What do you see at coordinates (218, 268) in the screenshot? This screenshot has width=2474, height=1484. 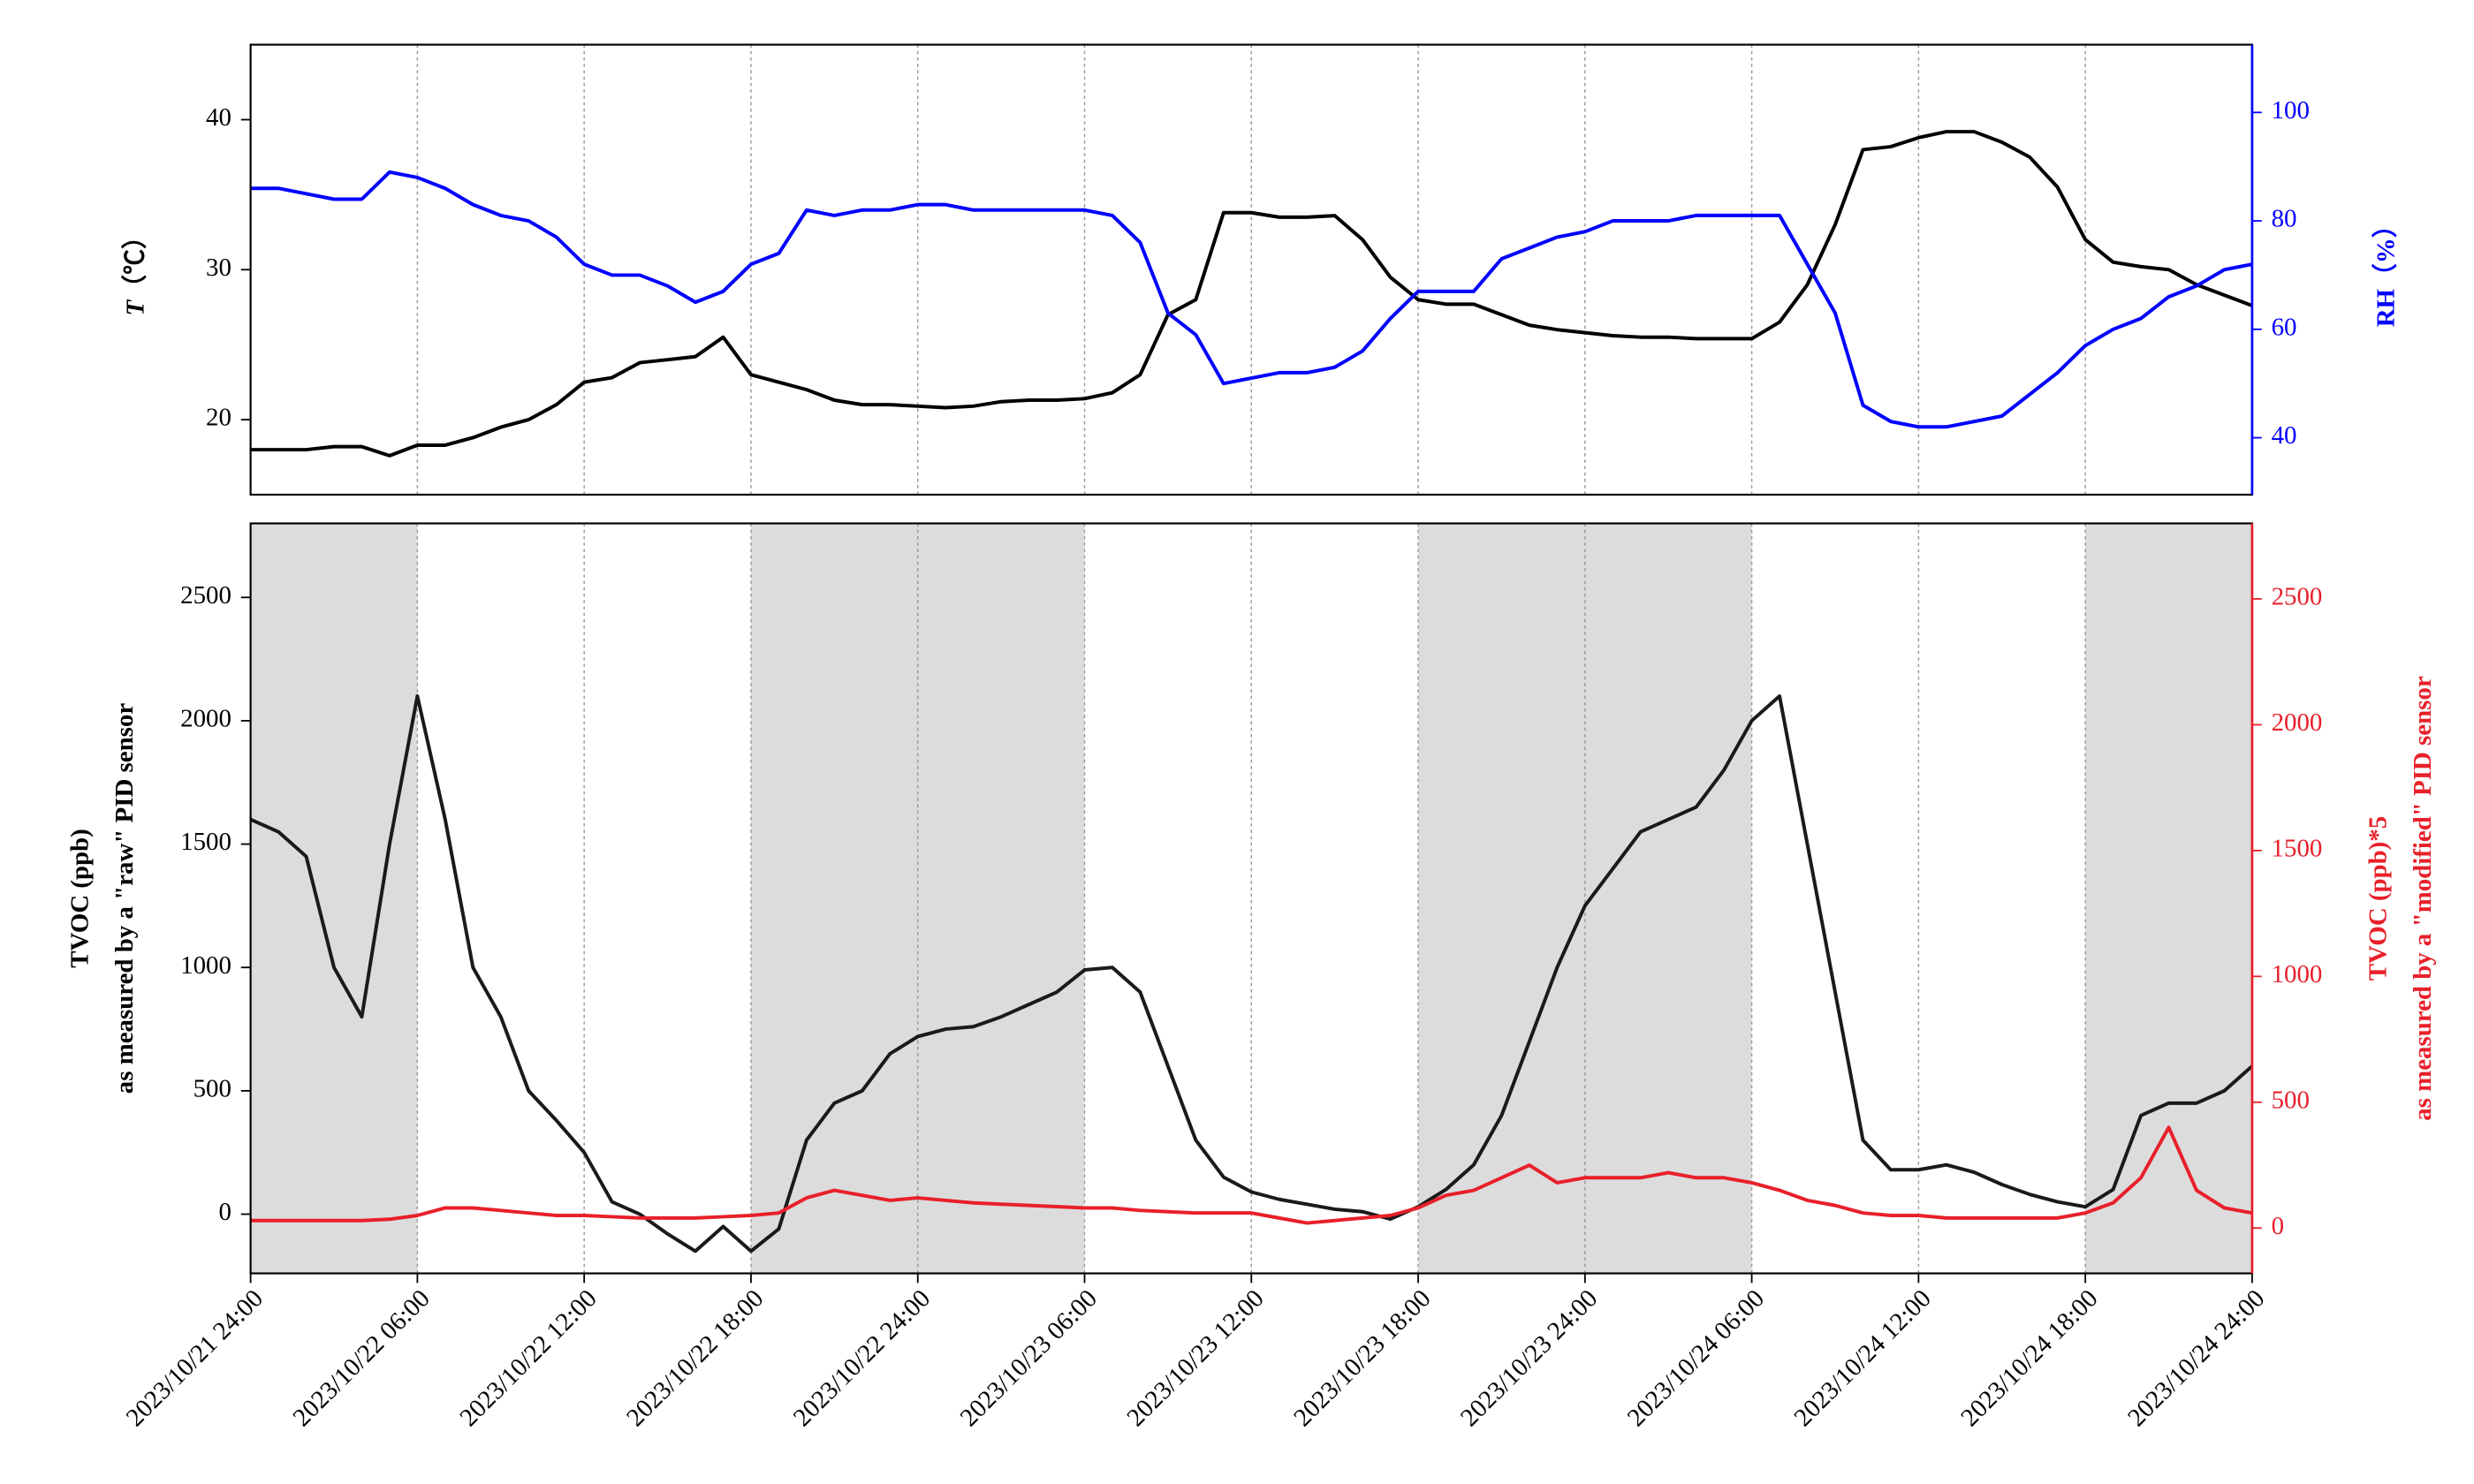 I see `y-tick-label: 30` at bounding box center [218, 268].